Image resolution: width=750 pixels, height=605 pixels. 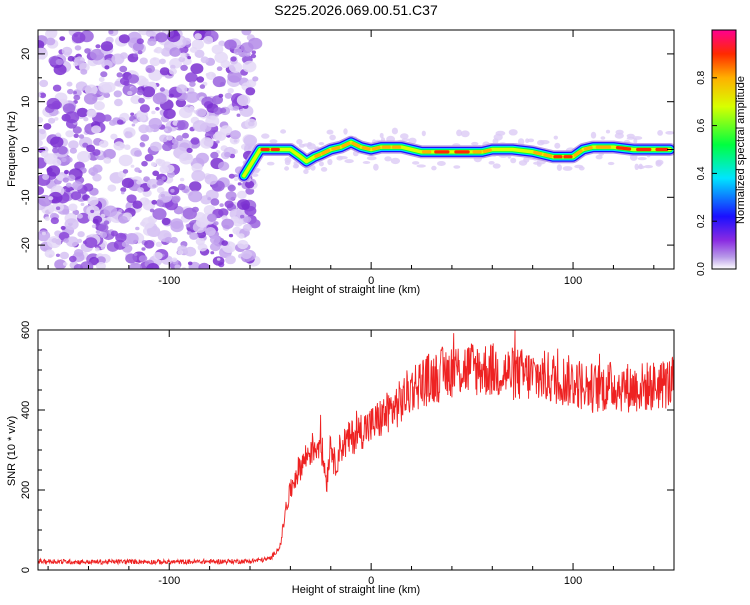 What do you see at coordinates (150, 149) in the screenshot?
I see `noise-region` at bounding box center [150, 149].